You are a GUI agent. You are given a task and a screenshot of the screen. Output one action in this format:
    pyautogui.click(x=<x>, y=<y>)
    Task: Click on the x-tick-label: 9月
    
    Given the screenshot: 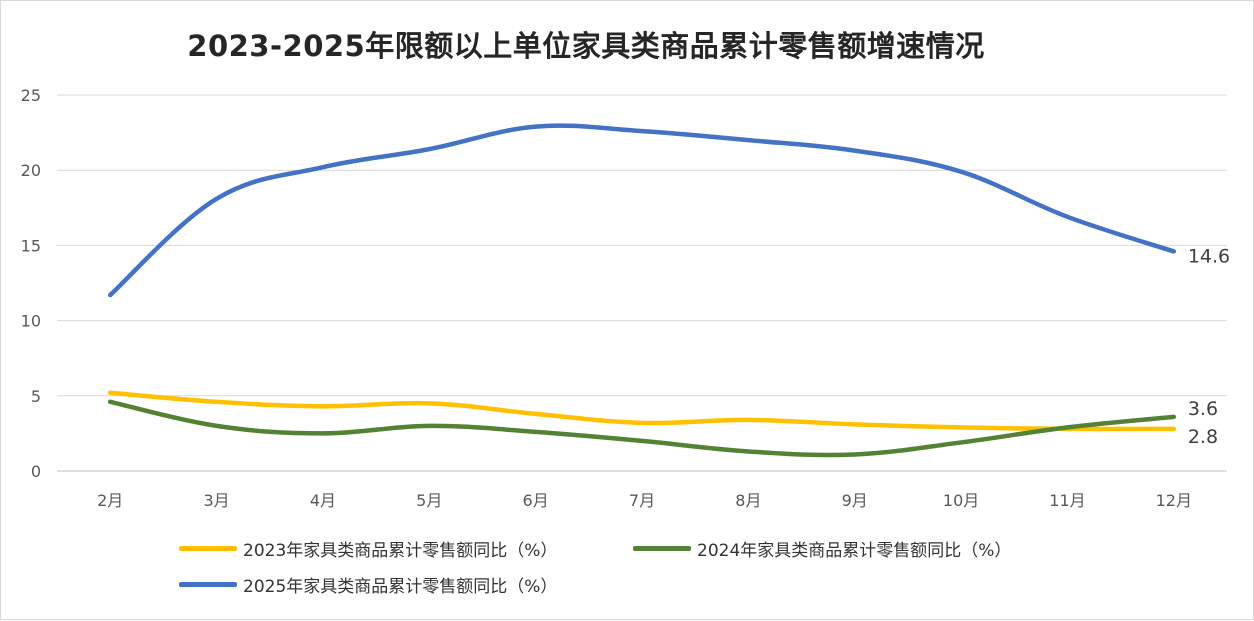 What is the action you would take?
    pyautogui.click(x=855, y=500)
    